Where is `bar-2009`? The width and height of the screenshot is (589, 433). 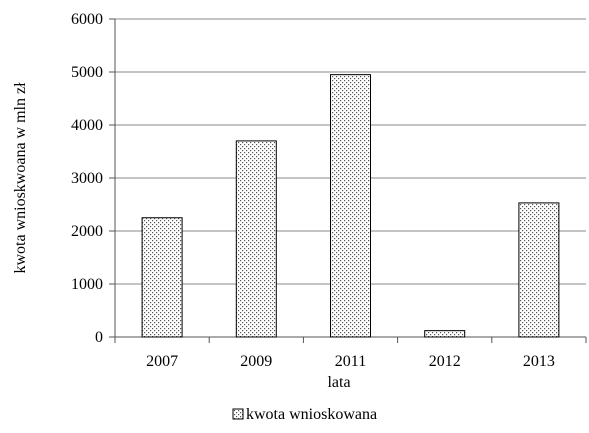 bar-2009 is located at coordinates (256, 239).